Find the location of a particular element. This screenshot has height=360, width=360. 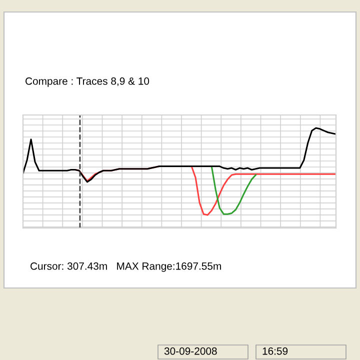

text: 16:59 is located at coordinates (275, 351).